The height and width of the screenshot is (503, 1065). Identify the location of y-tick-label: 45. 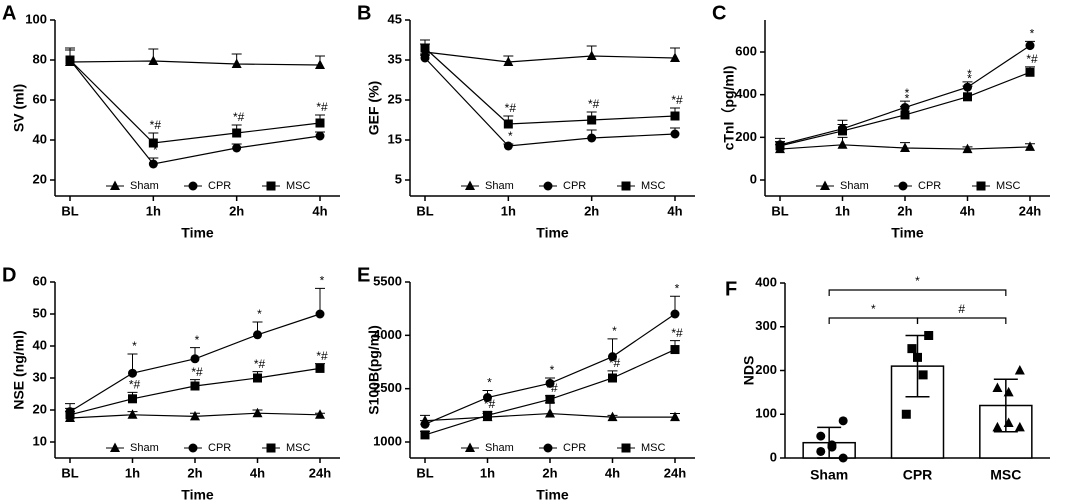
(395, 18).